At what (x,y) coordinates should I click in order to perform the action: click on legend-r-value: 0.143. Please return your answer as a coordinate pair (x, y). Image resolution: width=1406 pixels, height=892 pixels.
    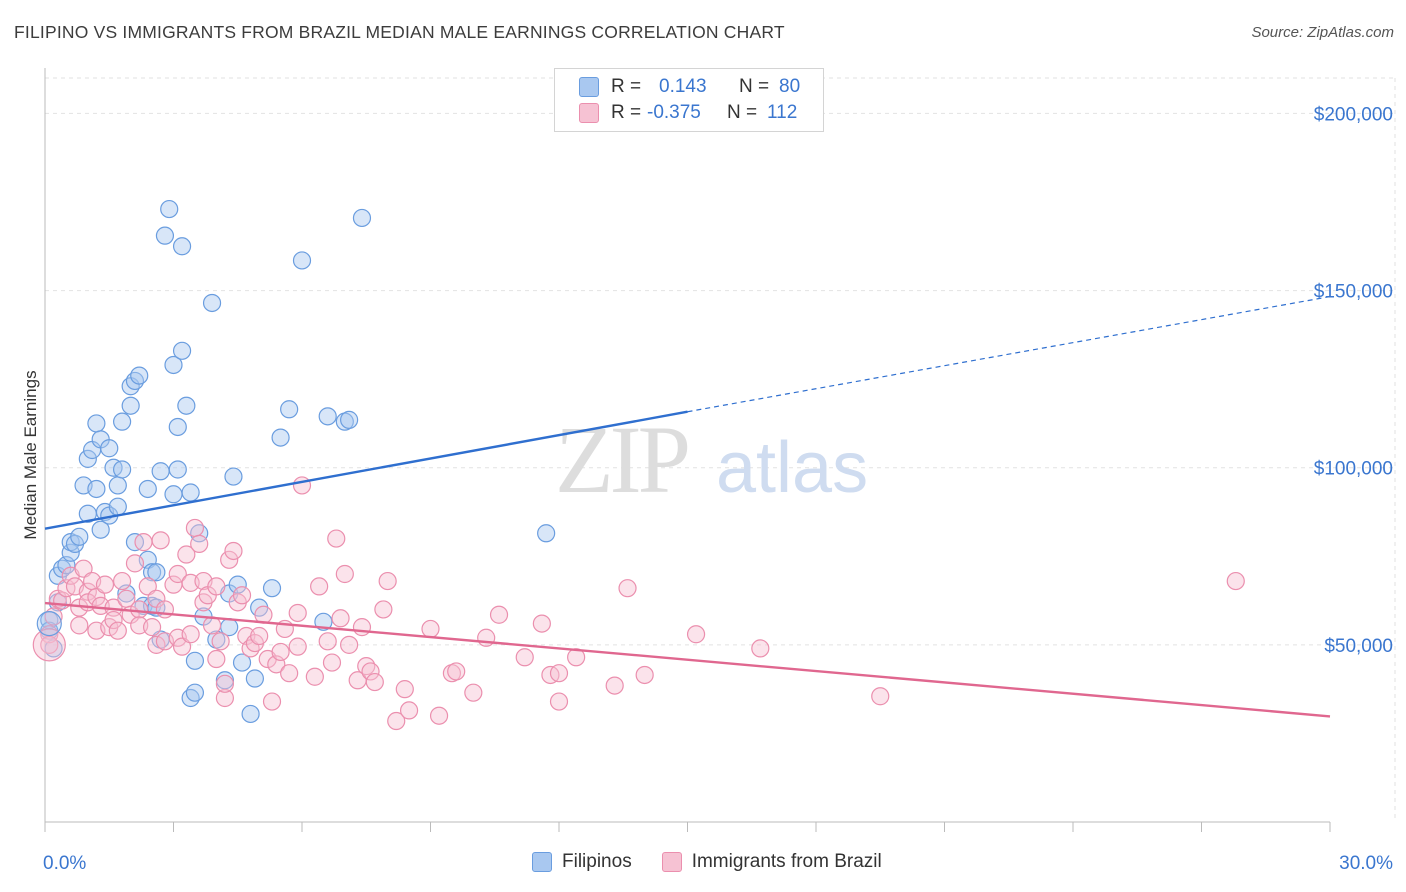
    Looking at the image, I should click on (683, 86).